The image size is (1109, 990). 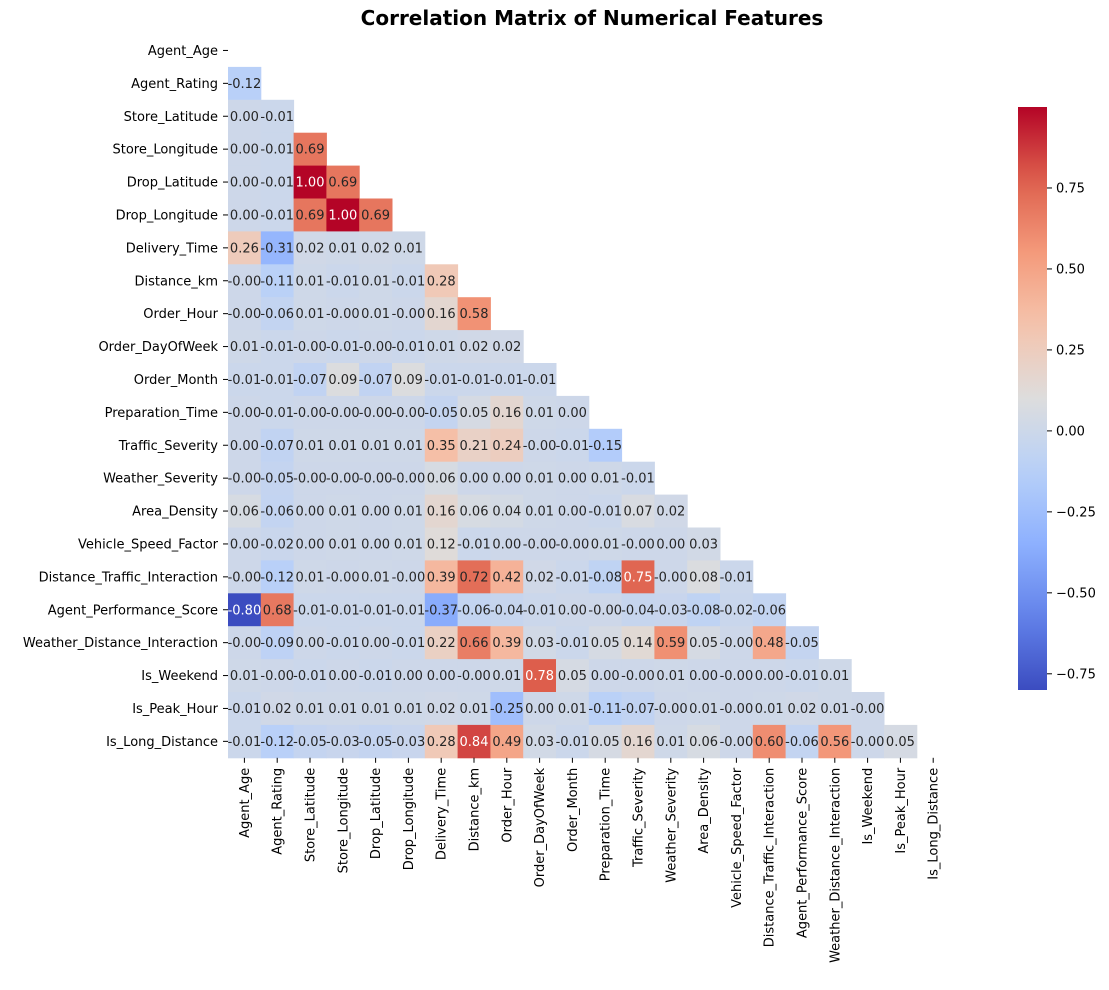 What do you see at coordinates (572, 676) in the screenshot?
I see `cell-value-label: 0.05` at bounding box center [572, 676].